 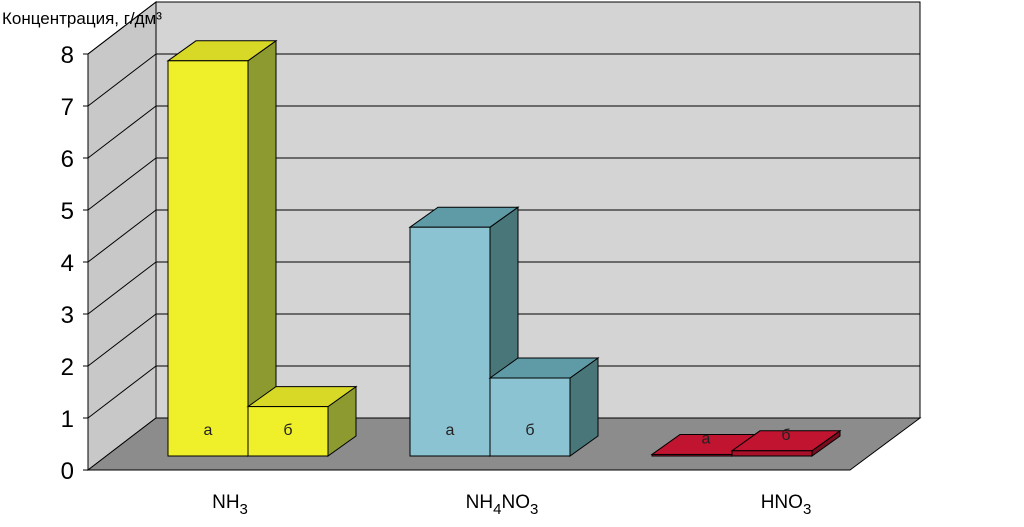 I want to click on category-label-subscript: 4, so click(x=497, y=509).